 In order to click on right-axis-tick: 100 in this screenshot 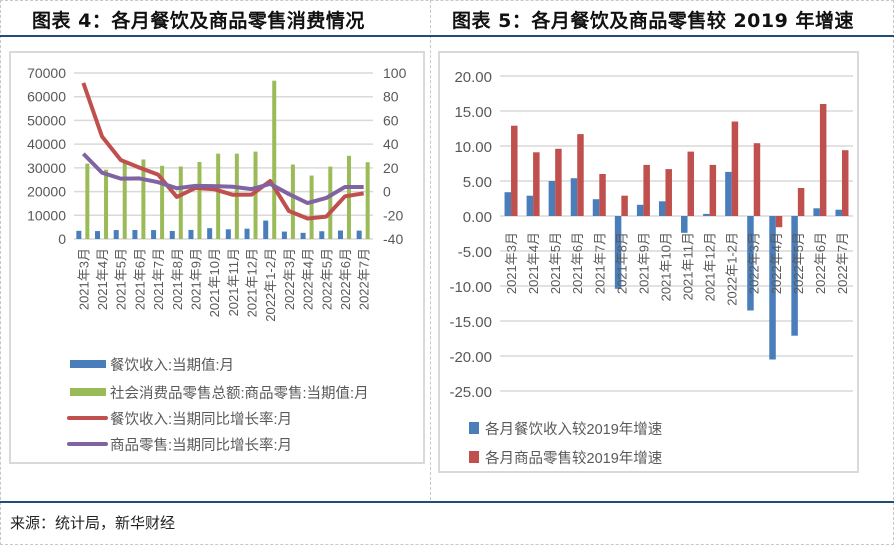, I will do `click(395, 73)`.